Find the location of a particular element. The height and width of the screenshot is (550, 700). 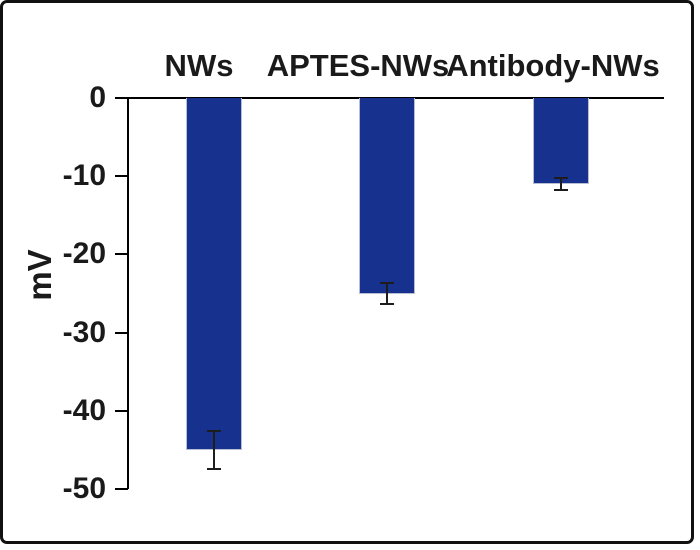

y-tick-label: -20 is located at coordinates (84, 254).